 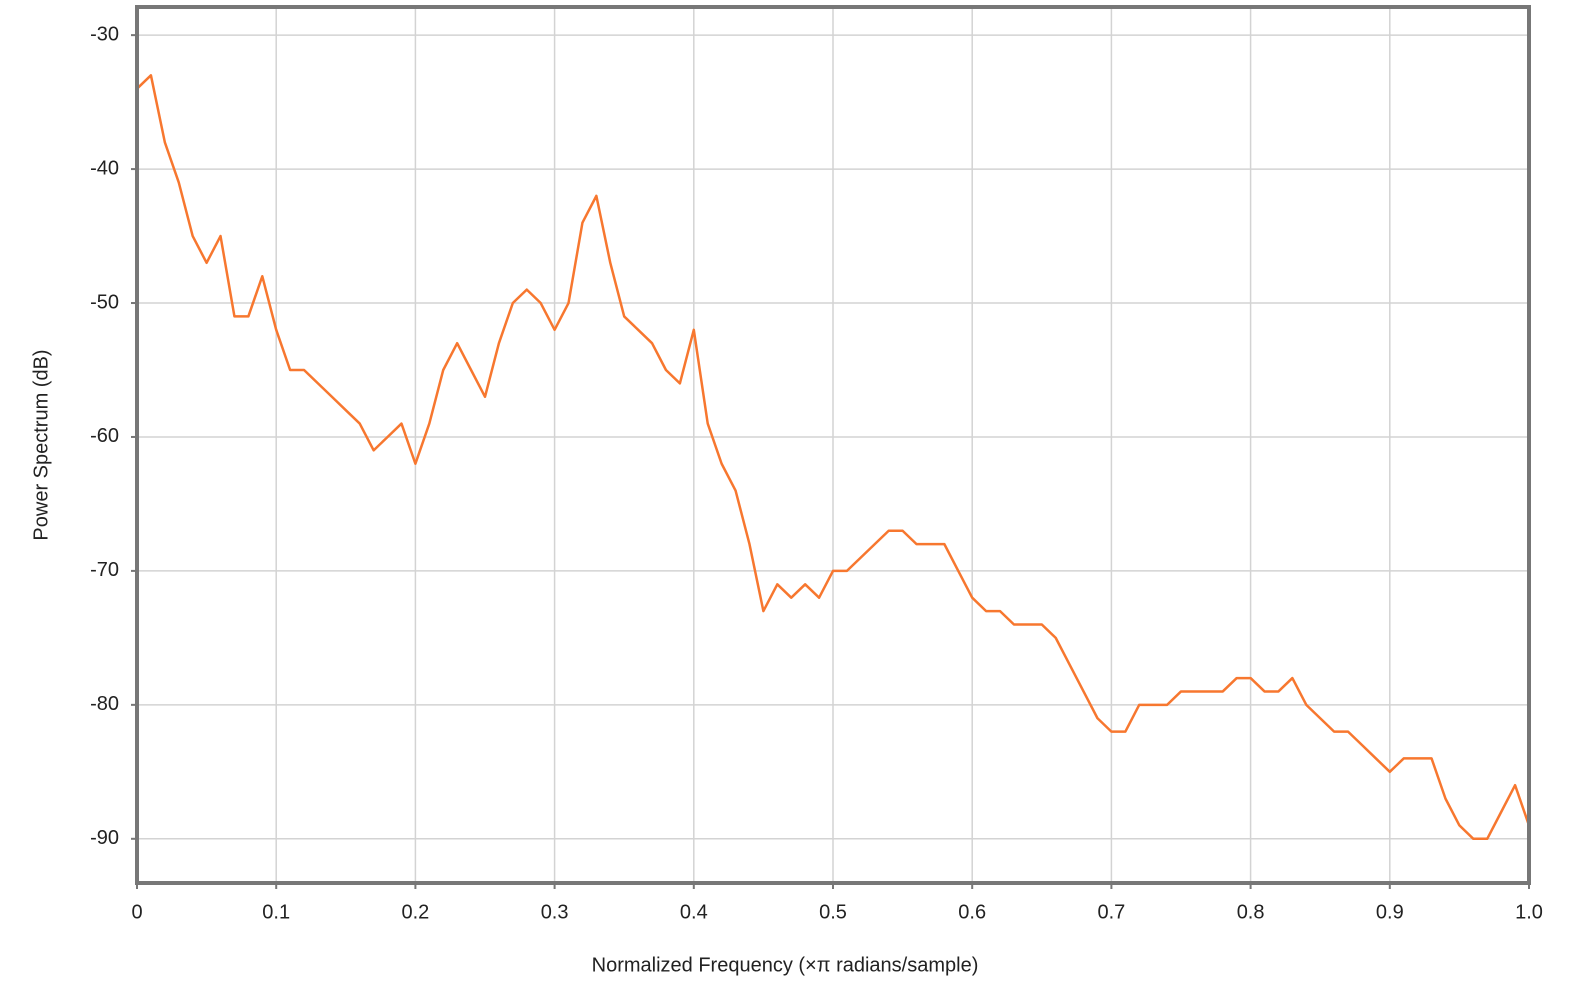 What do you see at coordinates (415, 912) in the screenshot?
I see `x-tick-label: 0.2` at bounding box center [415, 912].